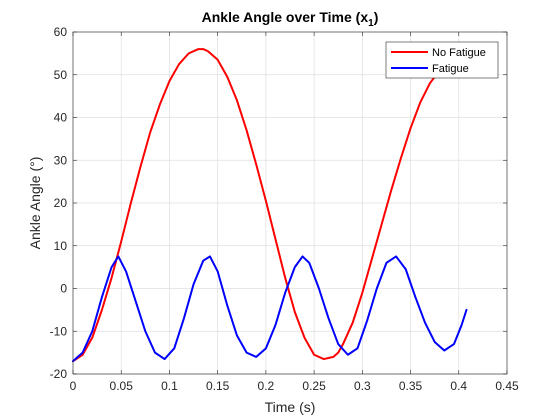  Describe the element at coordinates (285, 17) in the screenshot. I see `chart-title-main: Ankle Angle over Time (x` at that location.